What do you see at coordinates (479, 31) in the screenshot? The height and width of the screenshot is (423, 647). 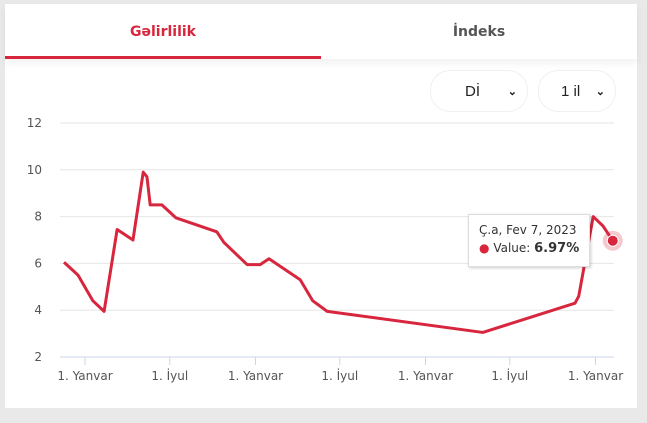 I see `tab-index: İndeks` at bounding box center [479, 31].